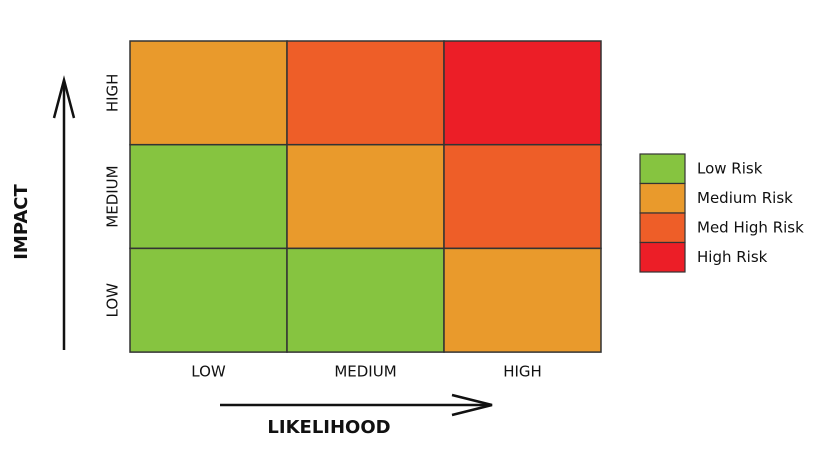 The width and height of the screenshot is (820, 450). What do you see at coordinates (745, 198) in the screenshot?
I see `legend-label: Medium Risk` at bounding box center [745, 198].